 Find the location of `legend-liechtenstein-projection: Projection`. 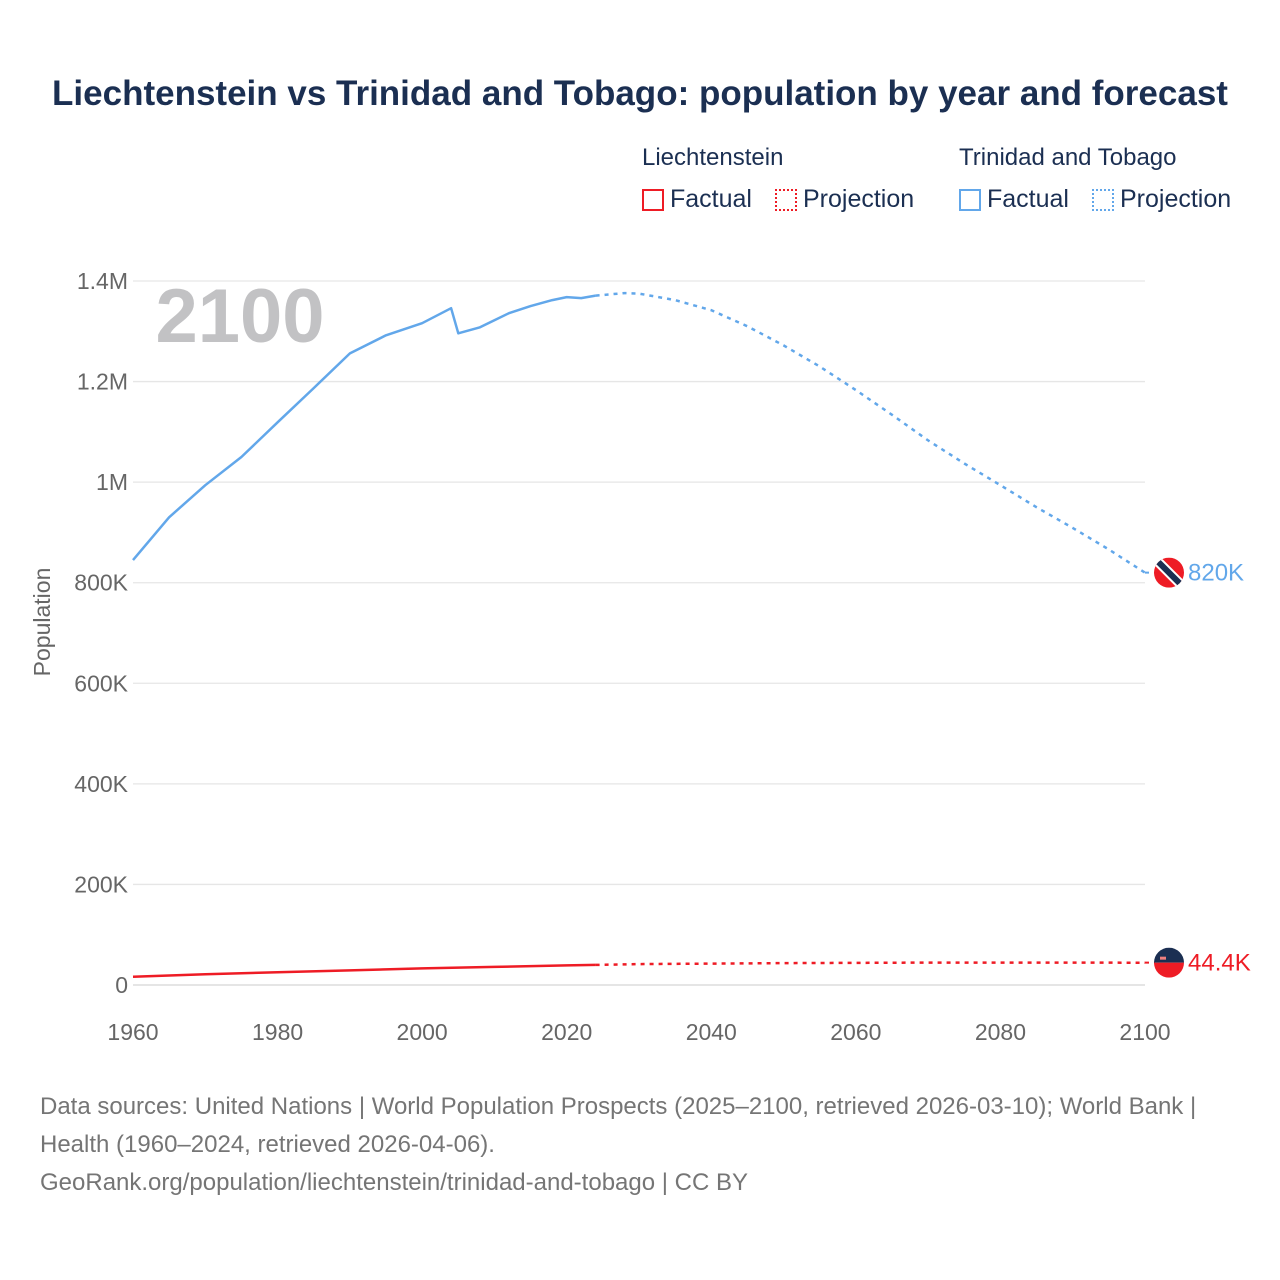

legend-liechtenstein-projection: Projection is located at coordinates (844, 199).